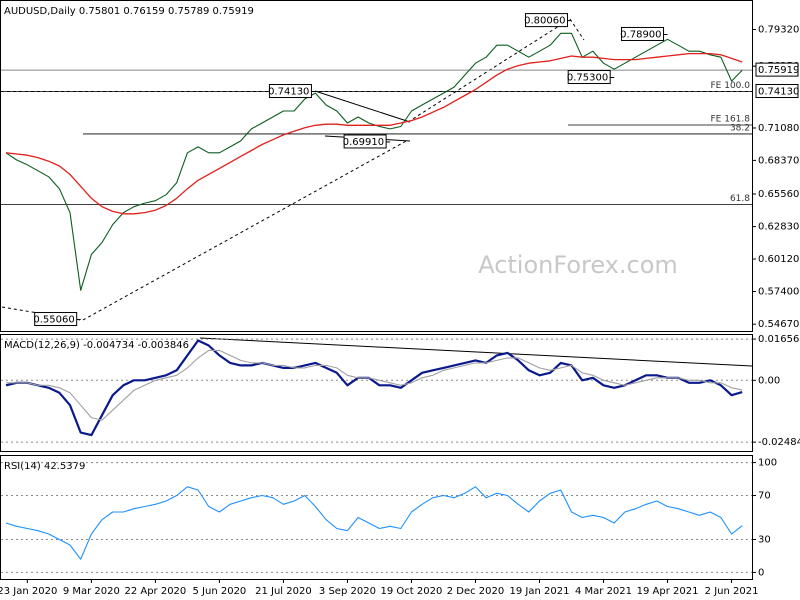  I want to click on level-label: FE 161.8, so click(731, 119).